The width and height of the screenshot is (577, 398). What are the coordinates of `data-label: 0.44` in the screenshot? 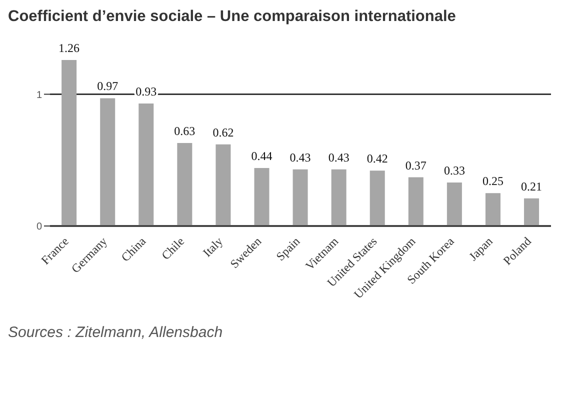 It's located at (261, 156).